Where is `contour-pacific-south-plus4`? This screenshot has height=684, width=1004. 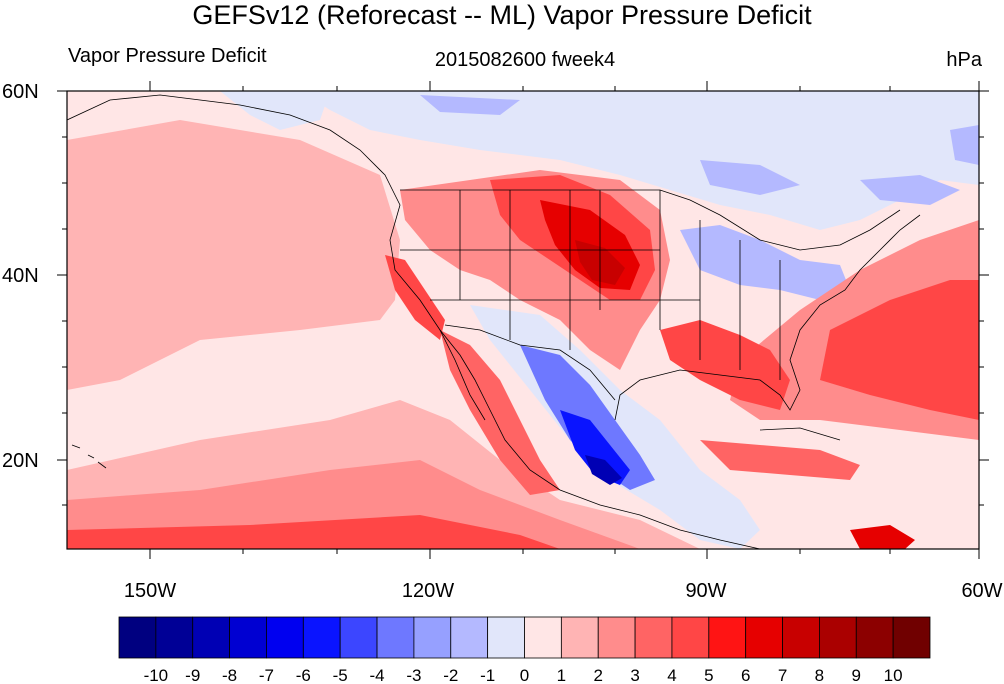 contour-pacific-south-plus4 is located at coordinates (313, 532).